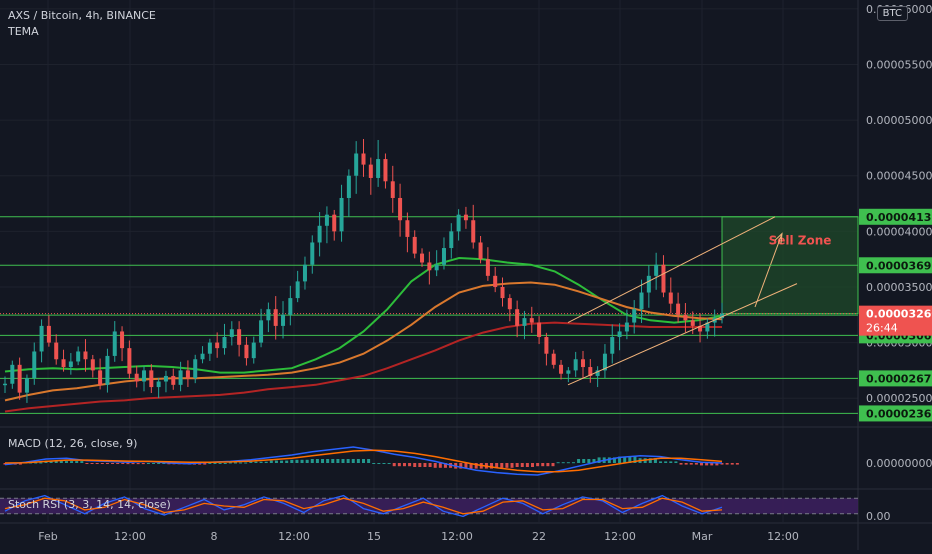 The image size is (932, 554). I want to click on price-tick-label: 0.00003500, so click(899, 287).